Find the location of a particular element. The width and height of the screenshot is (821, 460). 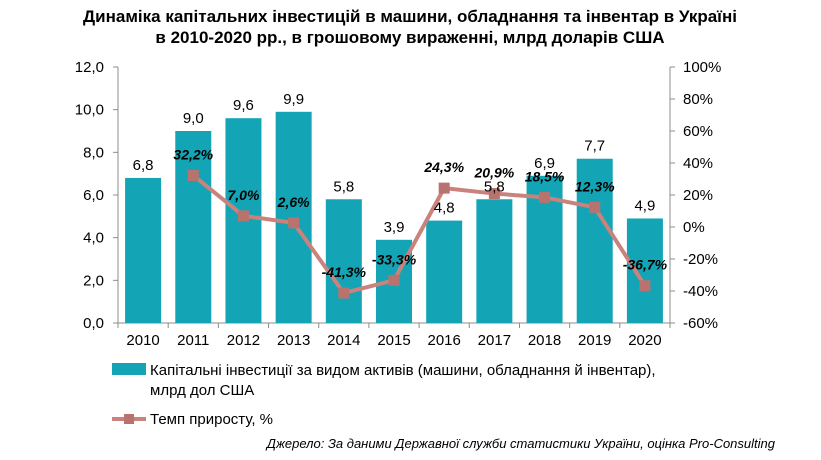

x-tick-label: 2017 is located at coordinates (494, 340).